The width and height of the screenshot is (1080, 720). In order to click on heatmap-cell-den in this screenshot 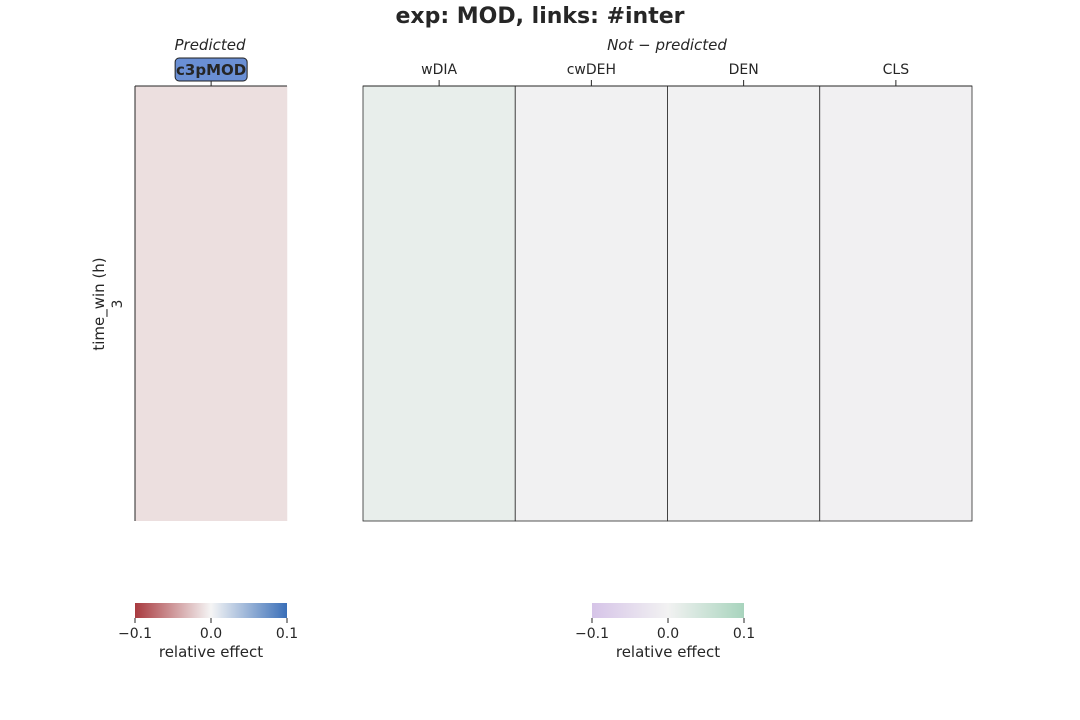, I will do `click(744, 303)`.